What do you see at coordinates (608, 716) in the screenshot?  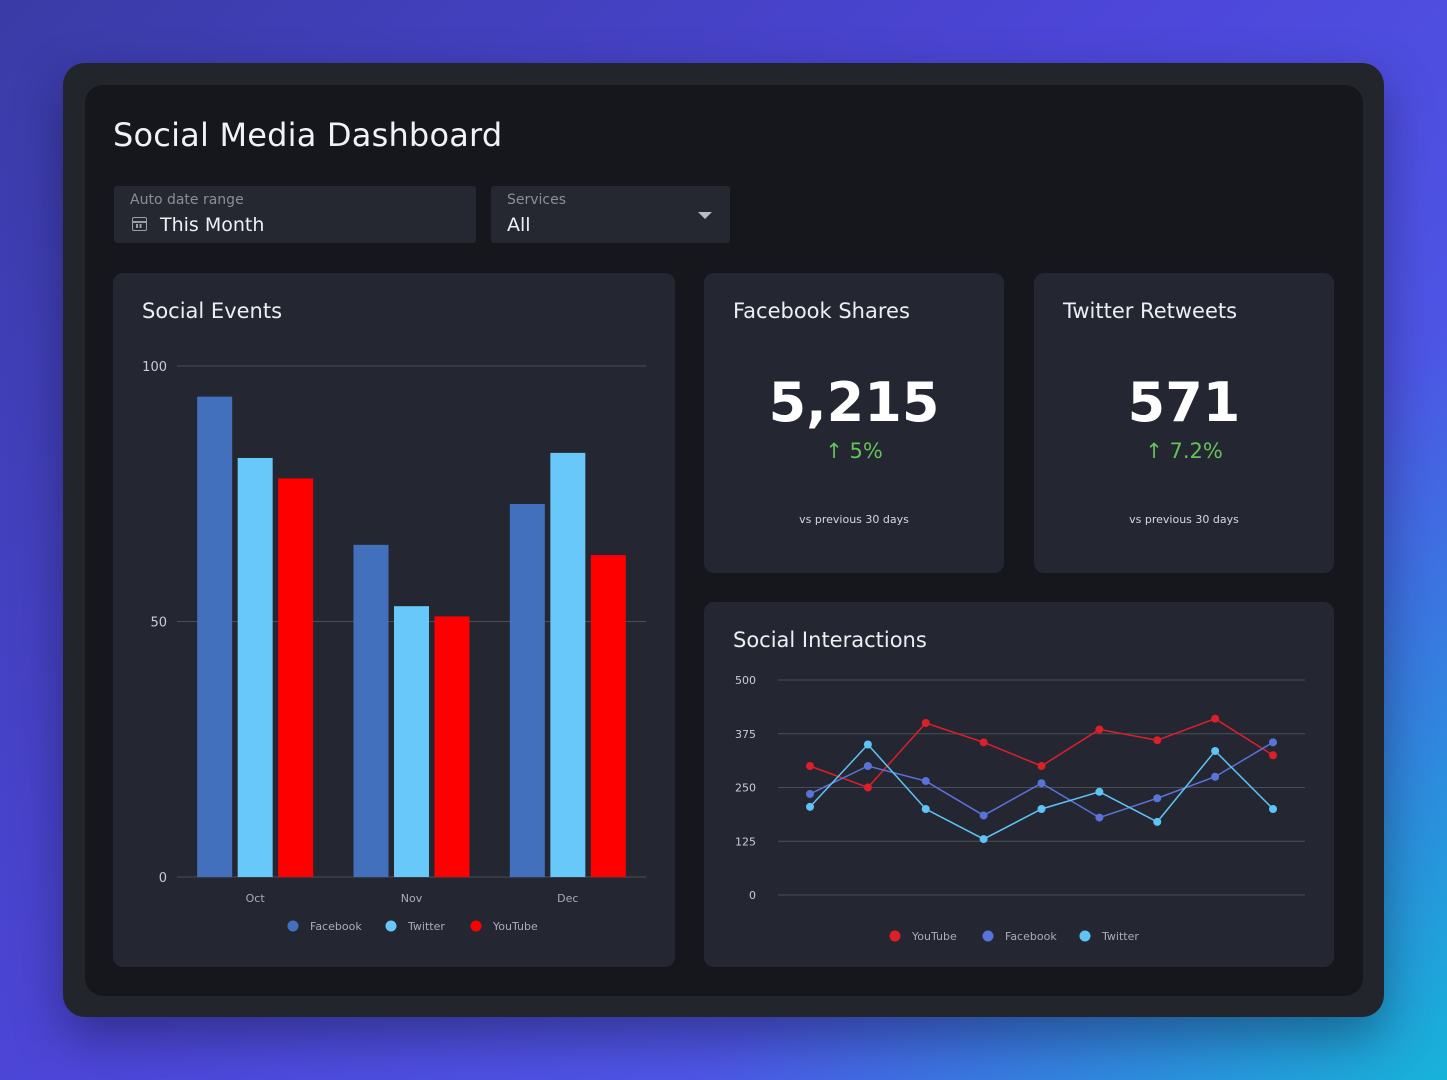 I see `bar-youtube-dec` at bounding box center [608, 716].